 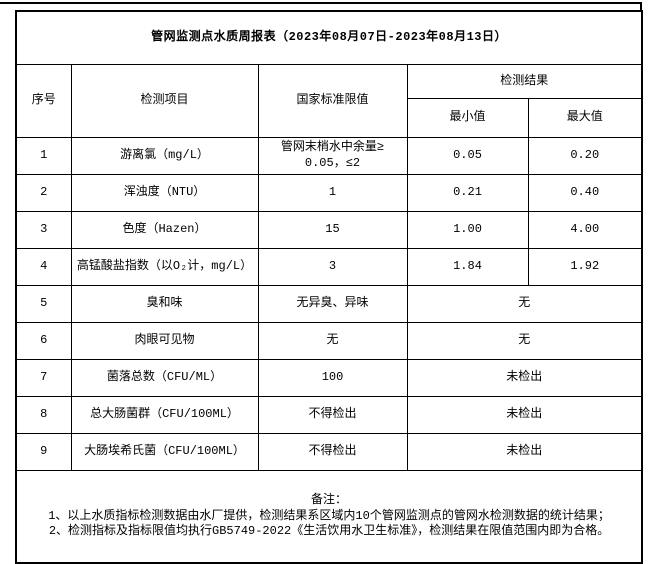 What do you see at coordinates (164, 452) in the screenshot?
I see `row-item: 大肠埃希氏菌（CFU/100ML）` at bounding box center [164, 452].